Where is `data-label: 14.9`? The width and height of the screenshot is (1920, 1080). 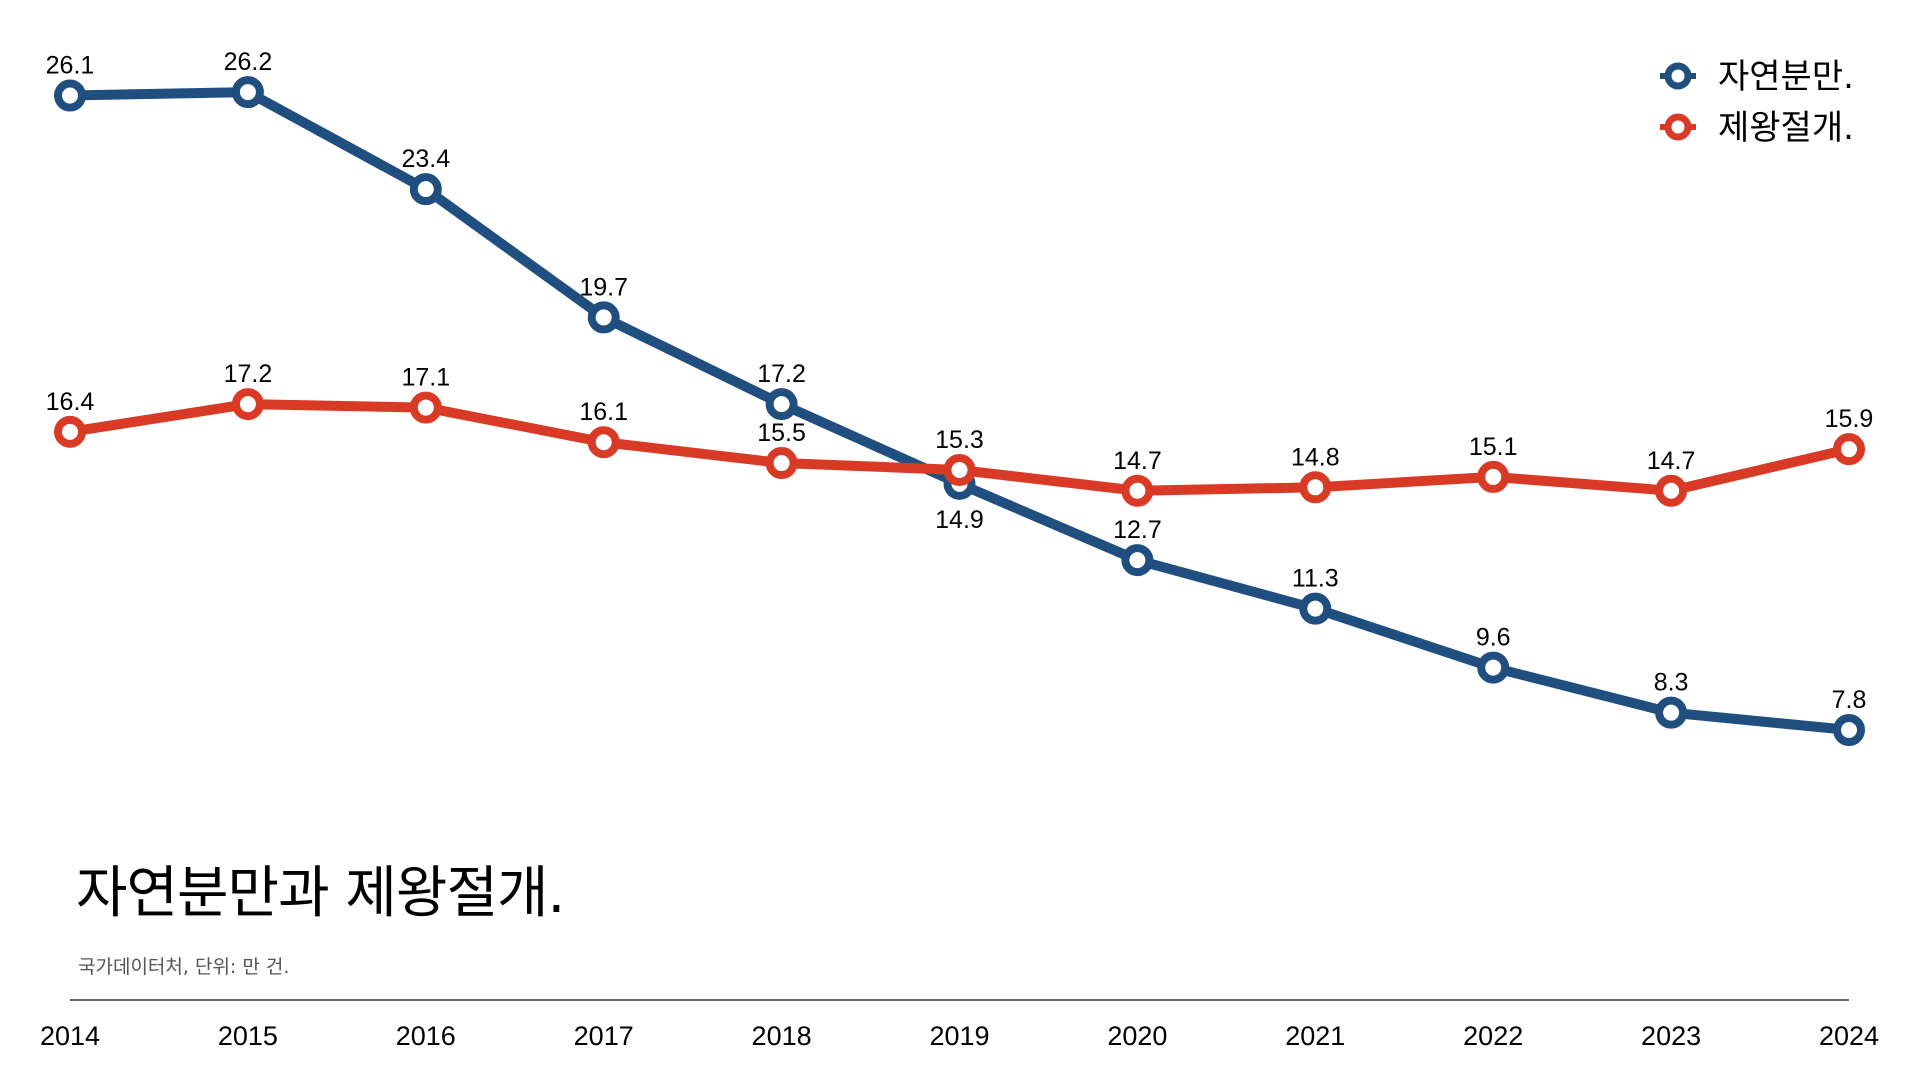 data-label: 14.9 is located at coordinates (959, 520).